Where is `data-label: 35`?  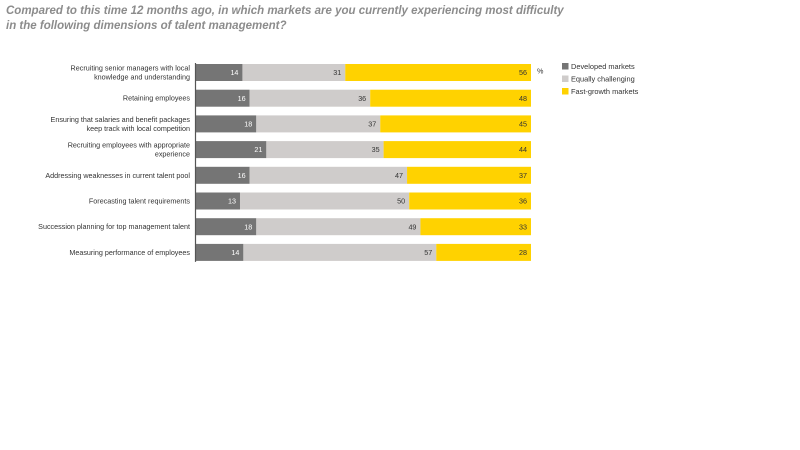
data-label: 35 is located at coordinates (376, 149).